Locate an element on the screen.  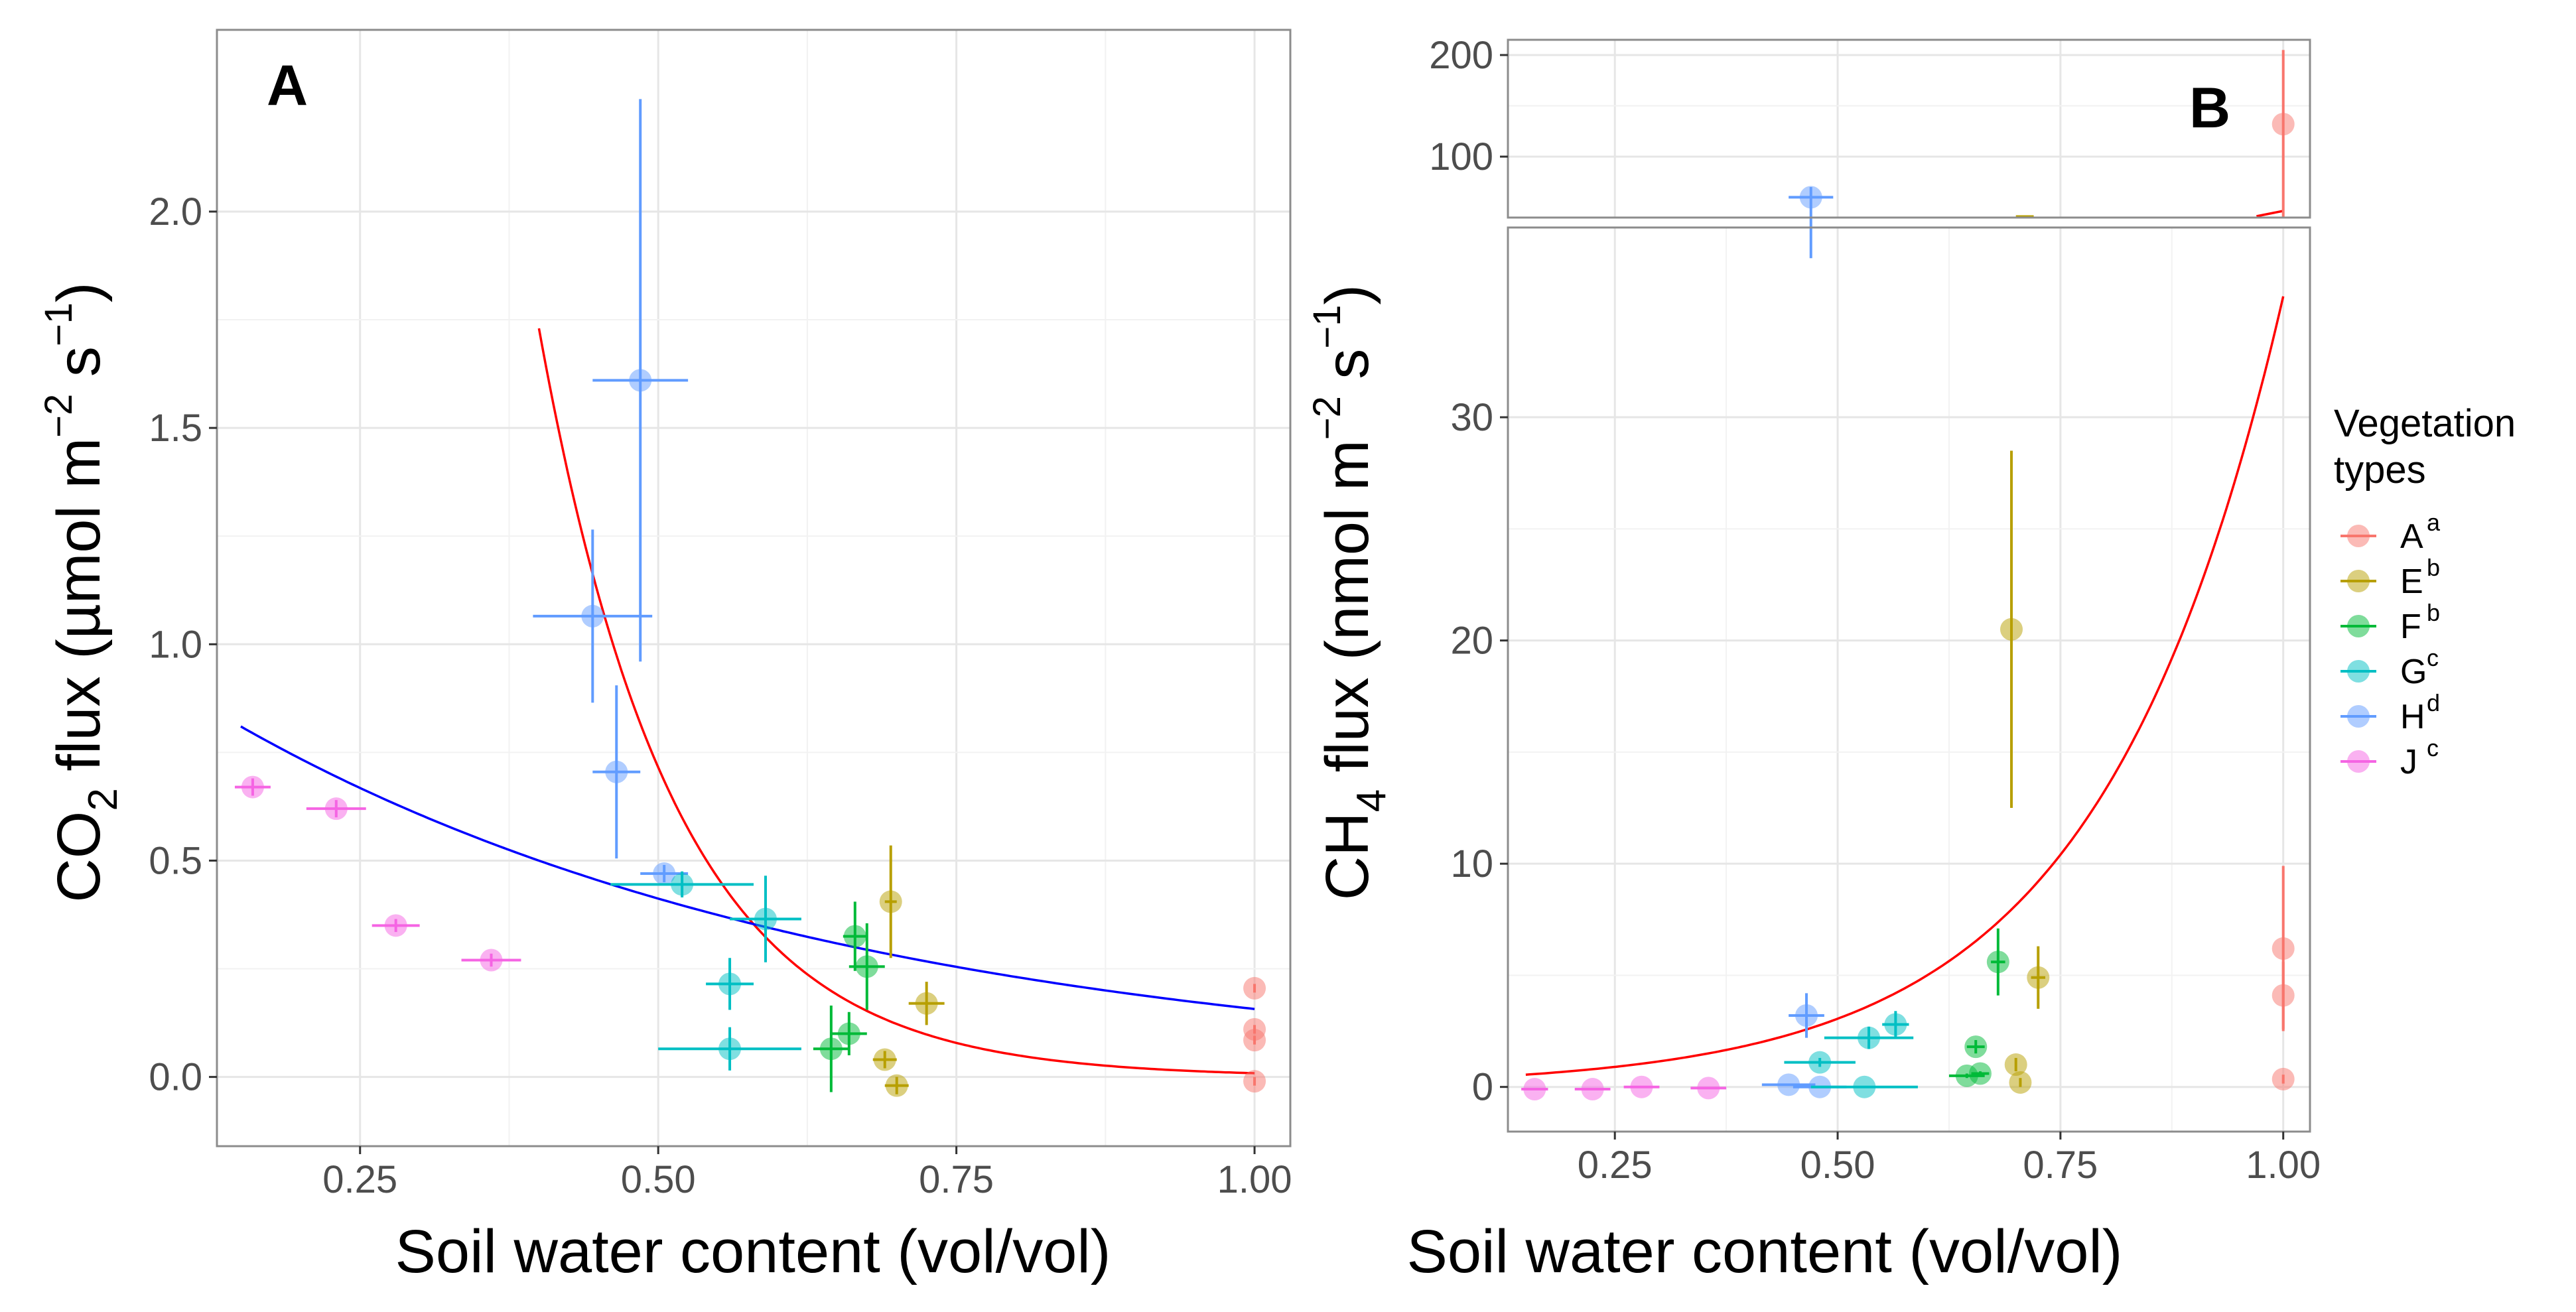
y-tick-label: 100 is located at coordinates (1461, 156).